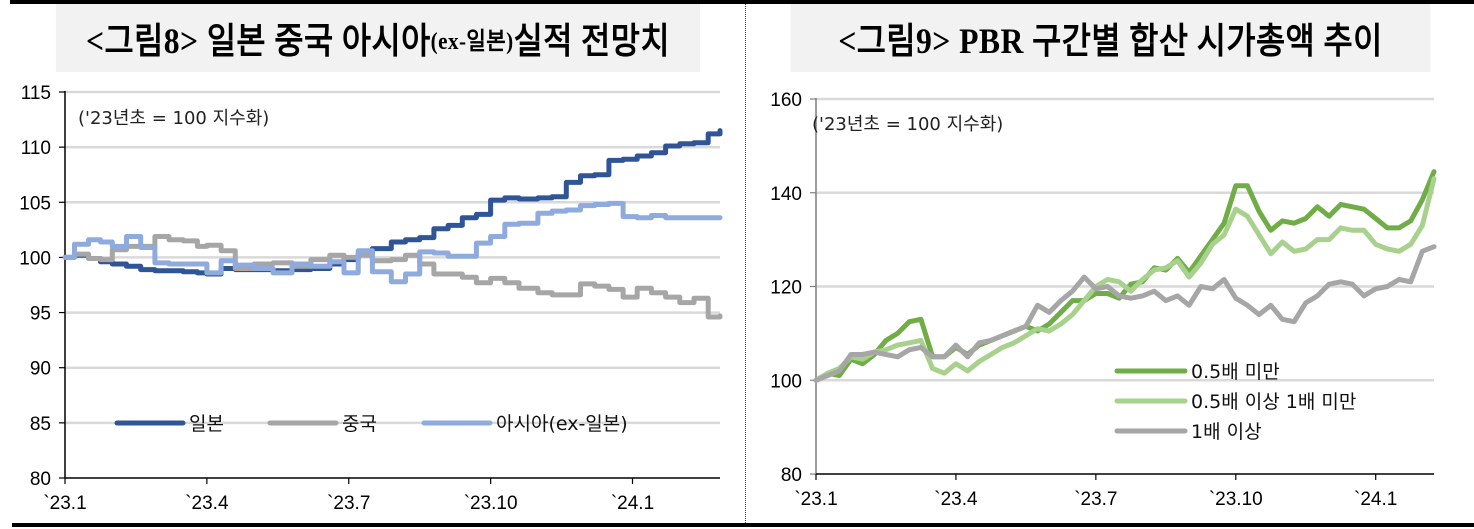 This screenshot has height=529, width=1474. I want to click on y-tick-label: 85, so click(40, 424).